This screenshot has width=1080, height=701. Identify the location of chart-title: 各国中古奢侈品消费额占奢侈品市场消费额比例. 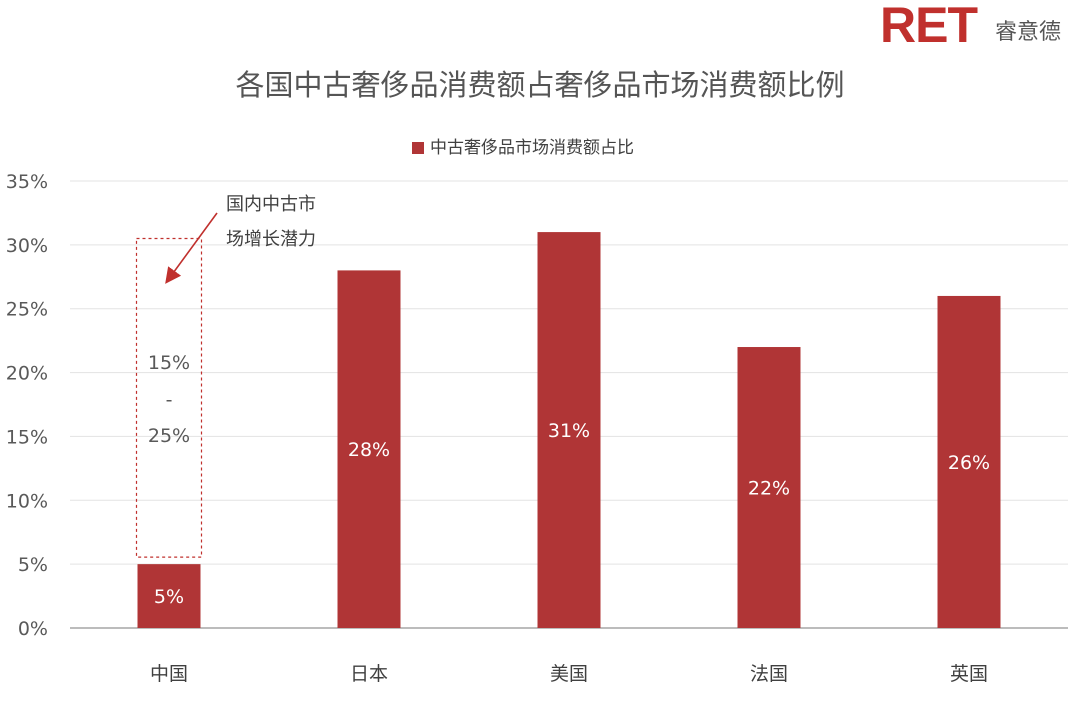
(540, 85).